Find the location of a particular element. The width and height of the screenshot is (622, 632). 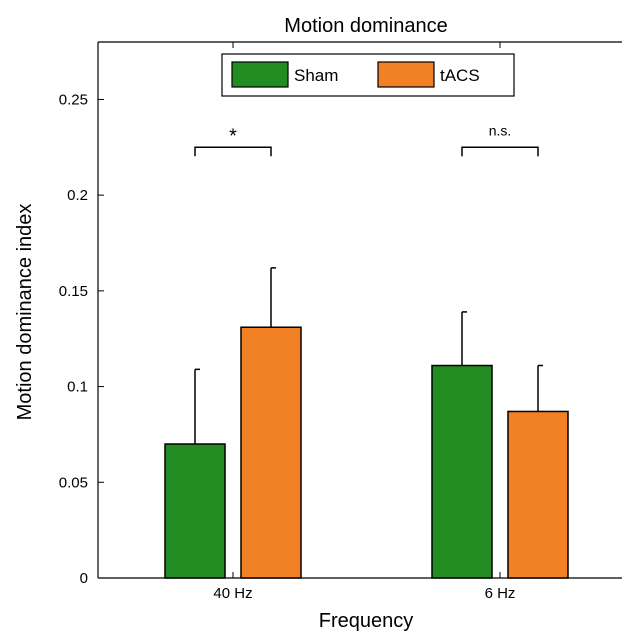

y-tick-label: 0.2 is located at coordinates (77, 195).